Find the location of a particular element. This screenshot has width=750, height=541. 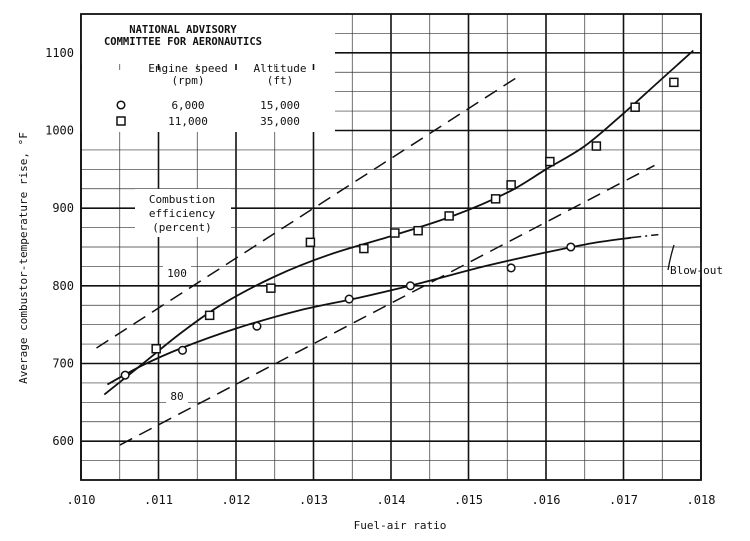

legend-square-marker is located at coordinates (121, 121).